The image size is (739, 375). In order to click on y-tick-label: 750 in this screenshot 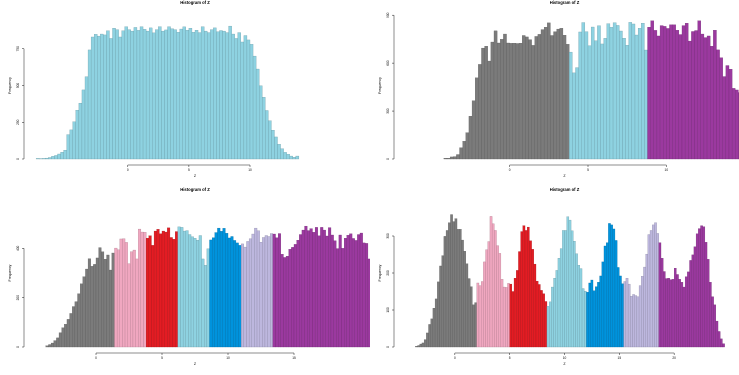, I will do `click(18, 49)`.